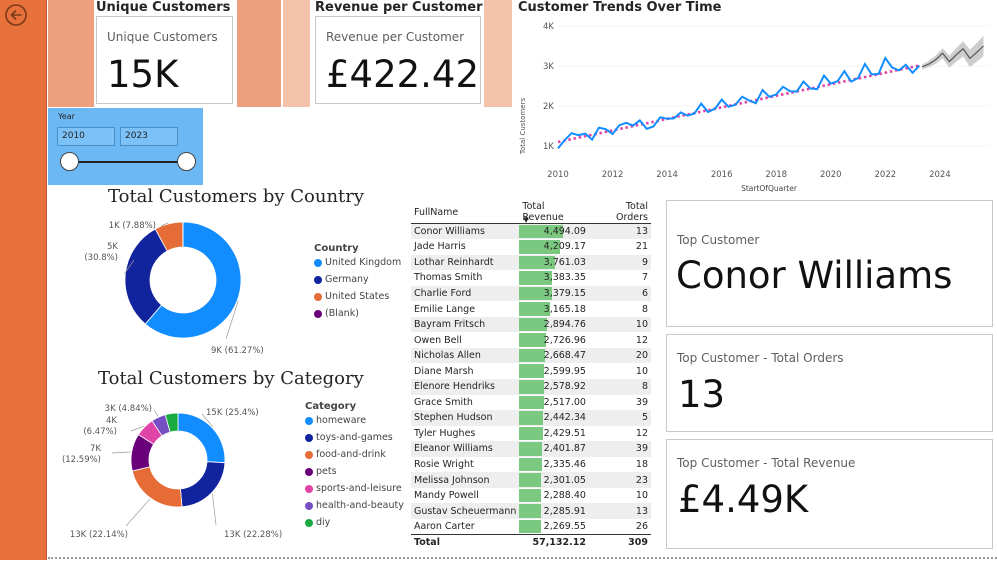 The width and height of the screenshot is (997, 563). Describe the element at coordinates (554, 212) in the screenshot. I see `column-header-total-revenue: Total Revenue ▼` at that location.